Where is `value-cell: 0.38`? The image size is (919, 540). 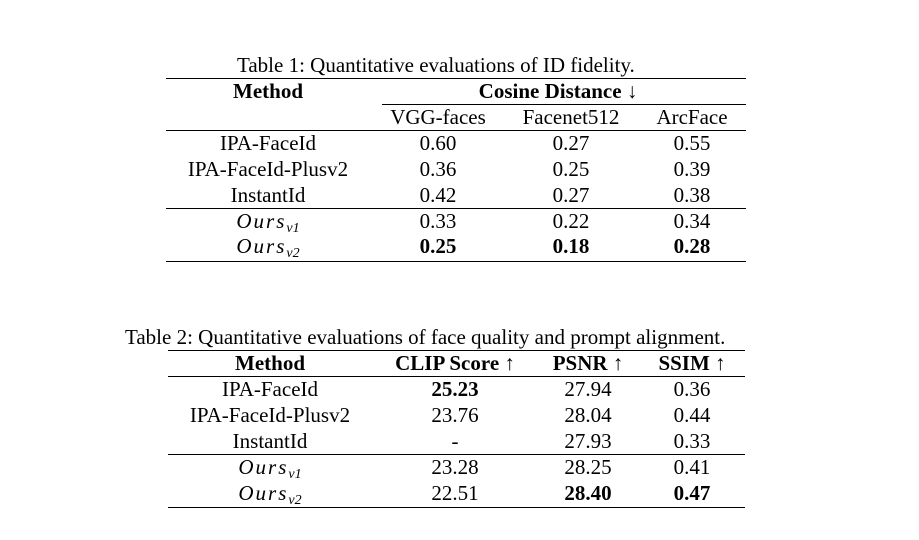 value-cell: 0.38 is located at coordinates (692, 195).